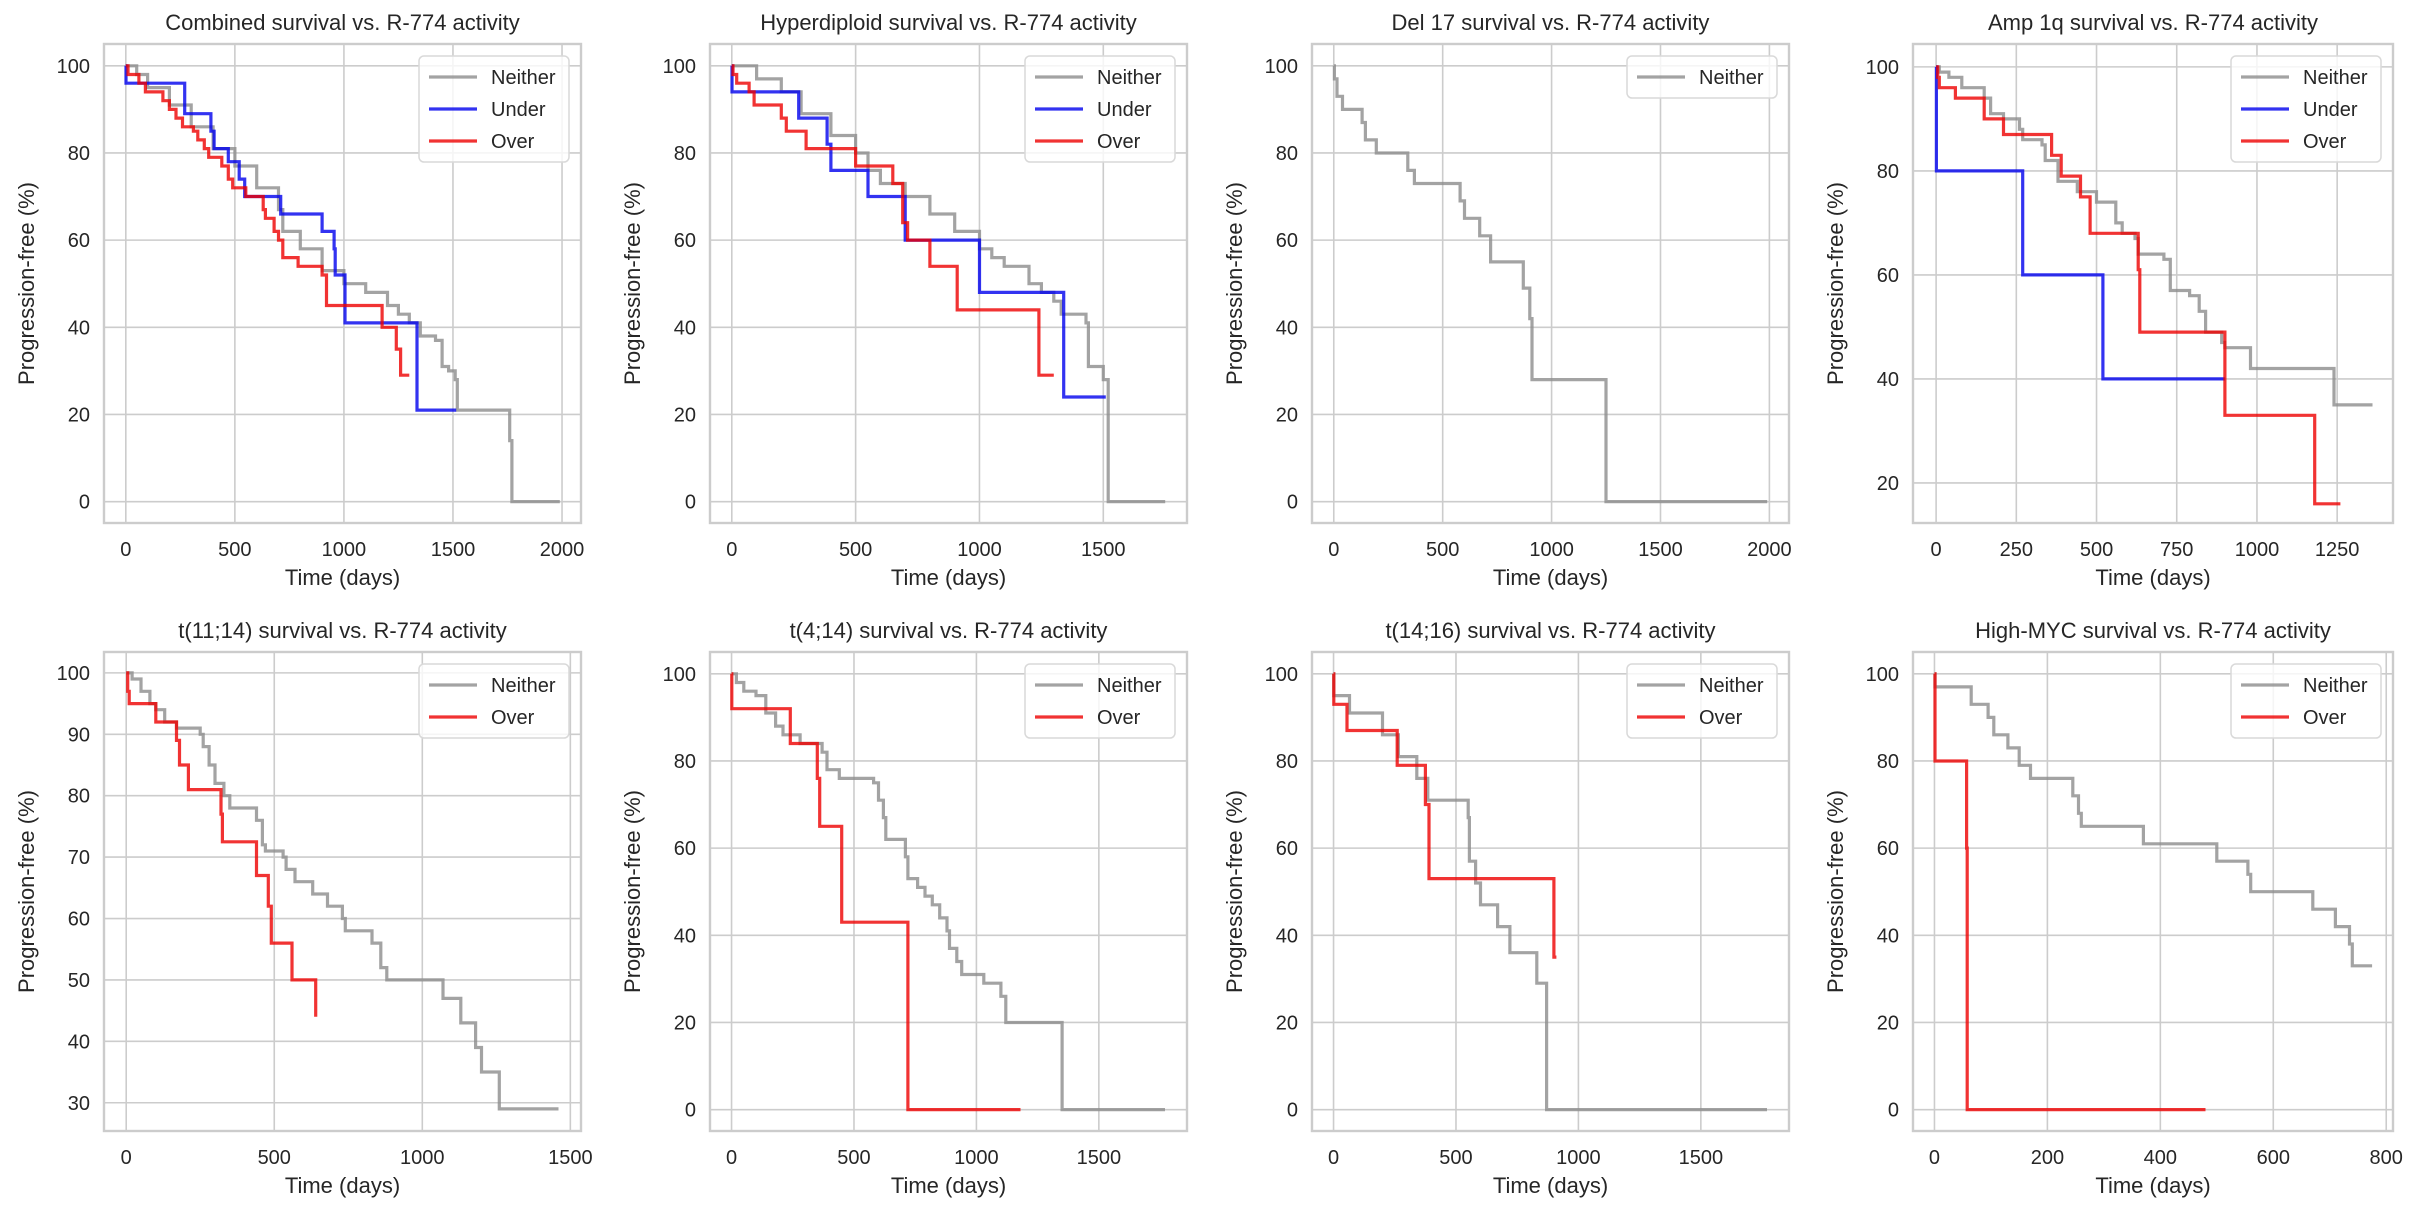 This screenshot has width=2418, height=1218. What do you see at coordinates (2337, 550) in the screenshot?
I see `x-tick-label: 1250` at bounding box center [2337, 550].